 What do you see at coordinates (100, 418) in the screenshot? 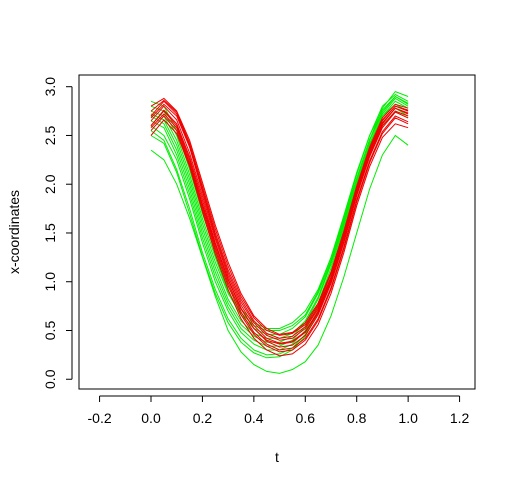
I see `x-tick-label: -0.2` at bounding box center [100, 418].